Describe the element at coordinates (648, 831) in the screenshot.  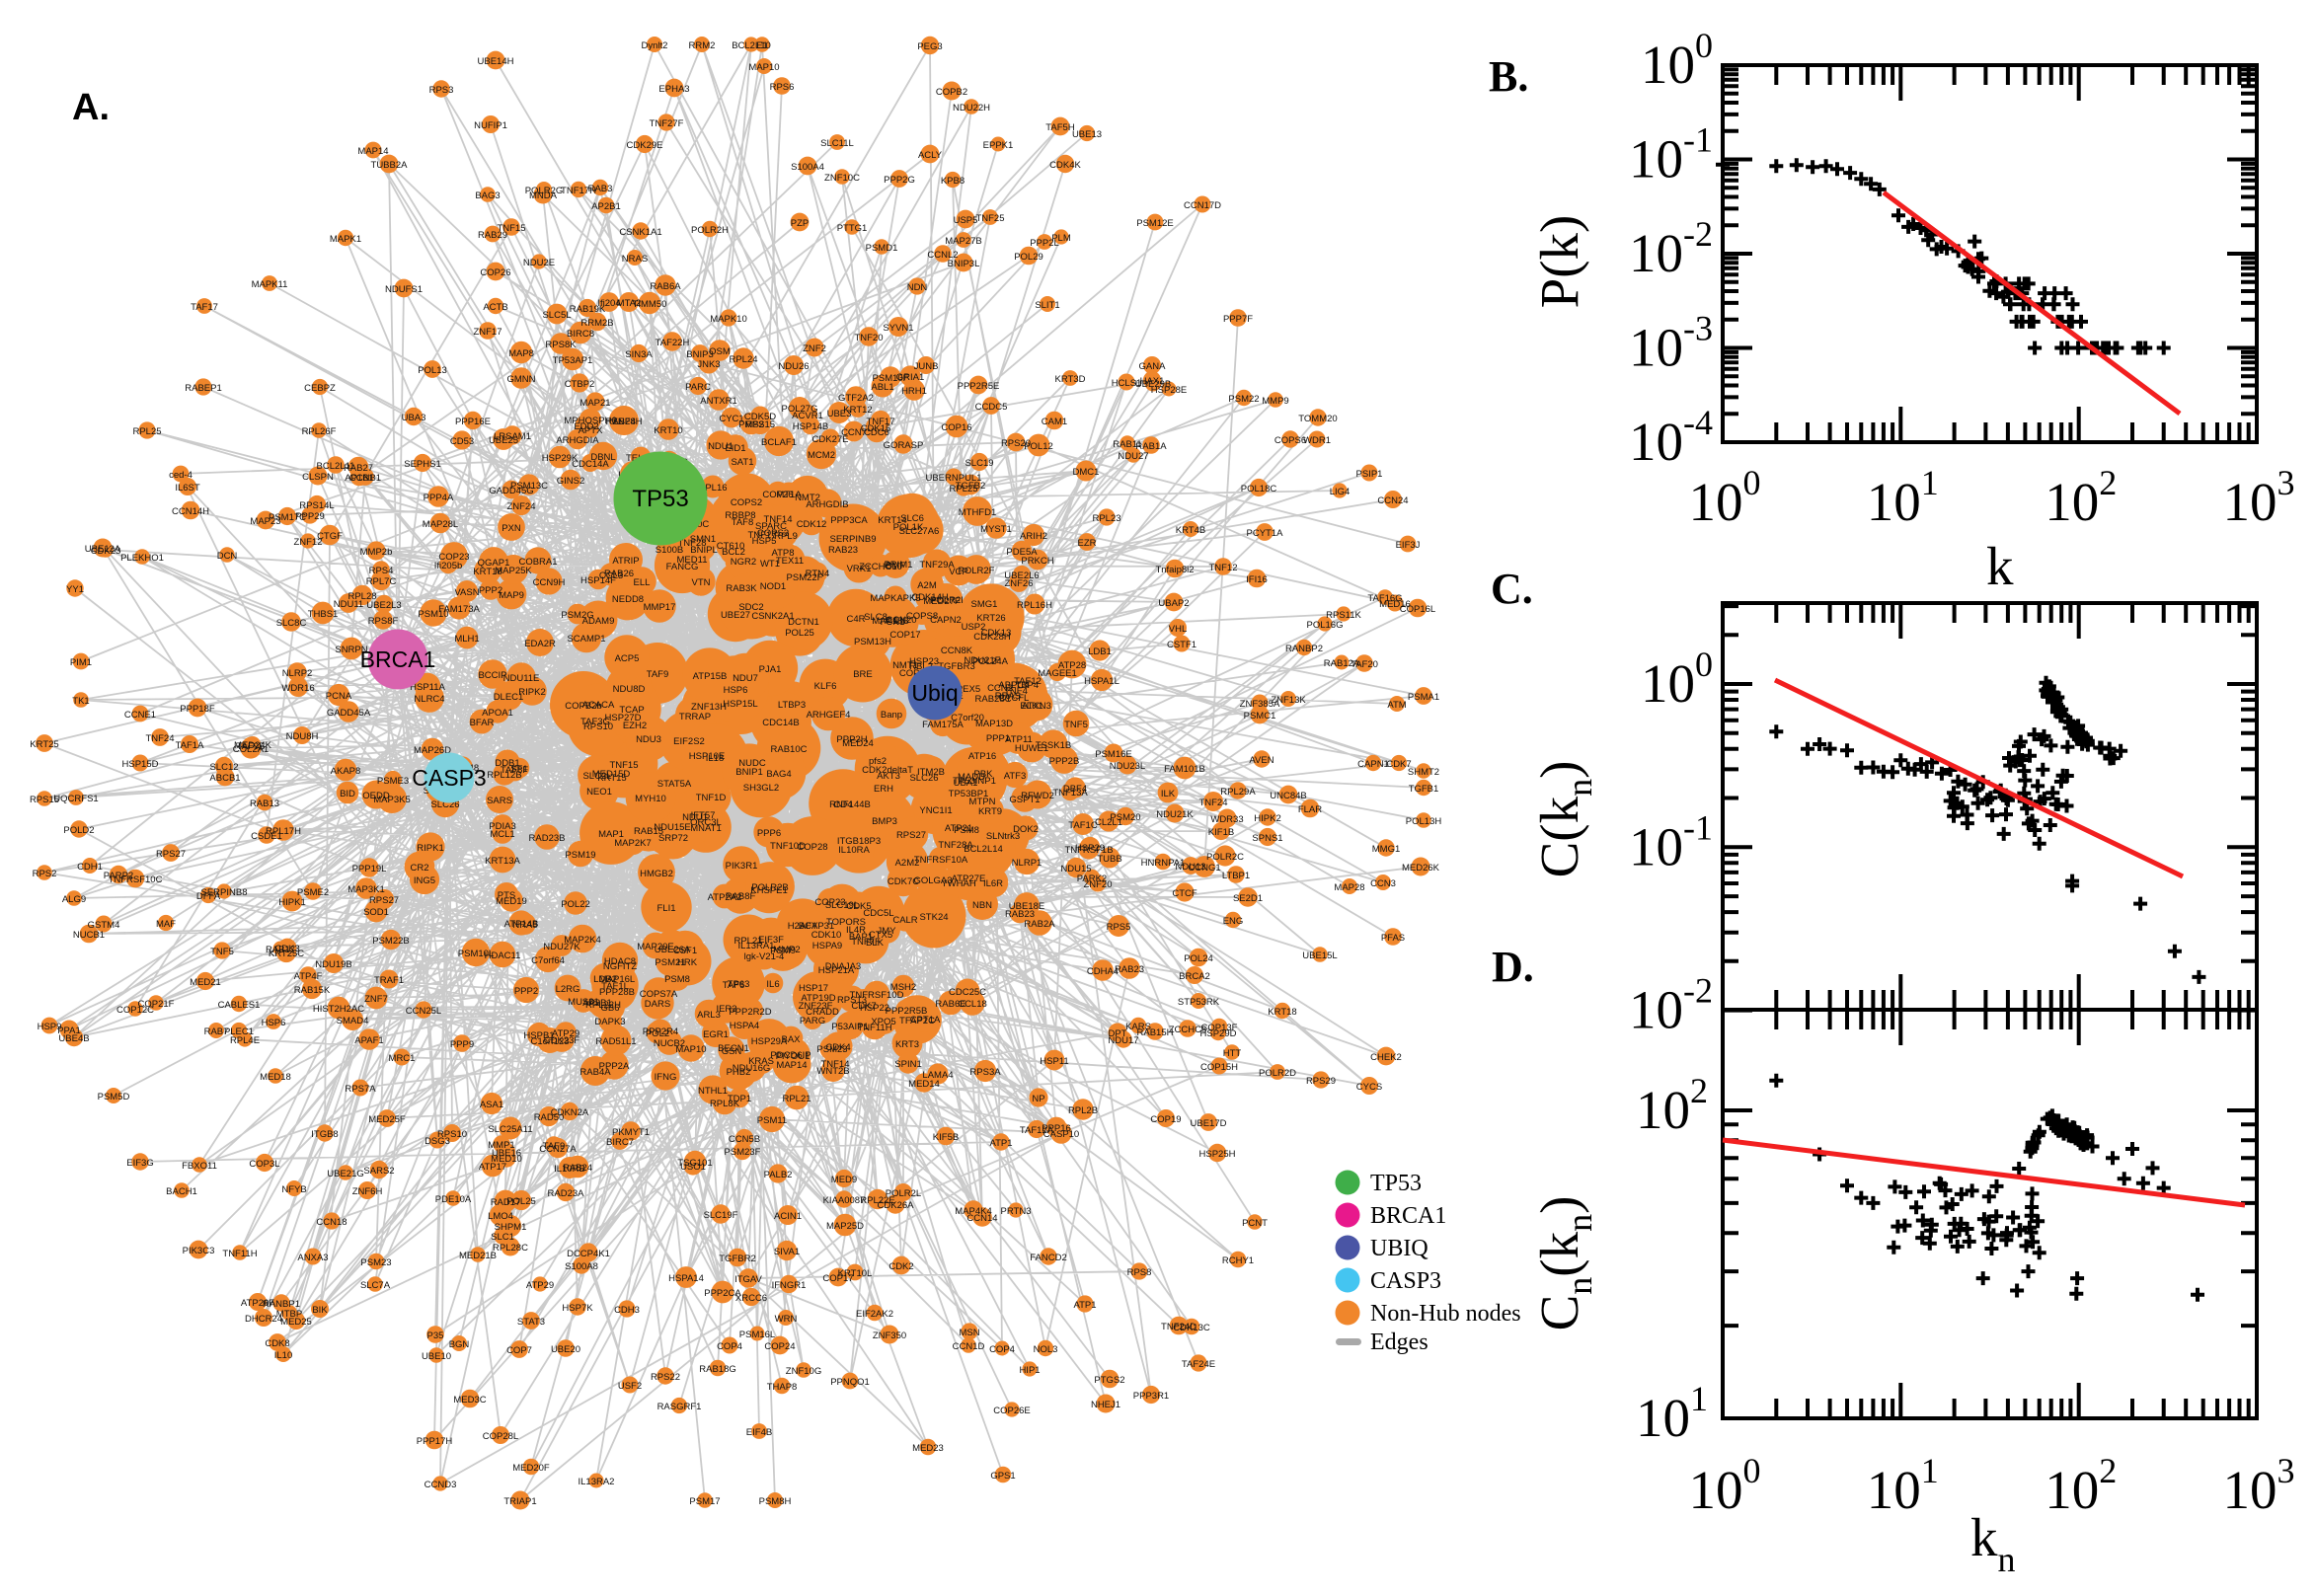
I see `svg-text: RAB15` at that location.